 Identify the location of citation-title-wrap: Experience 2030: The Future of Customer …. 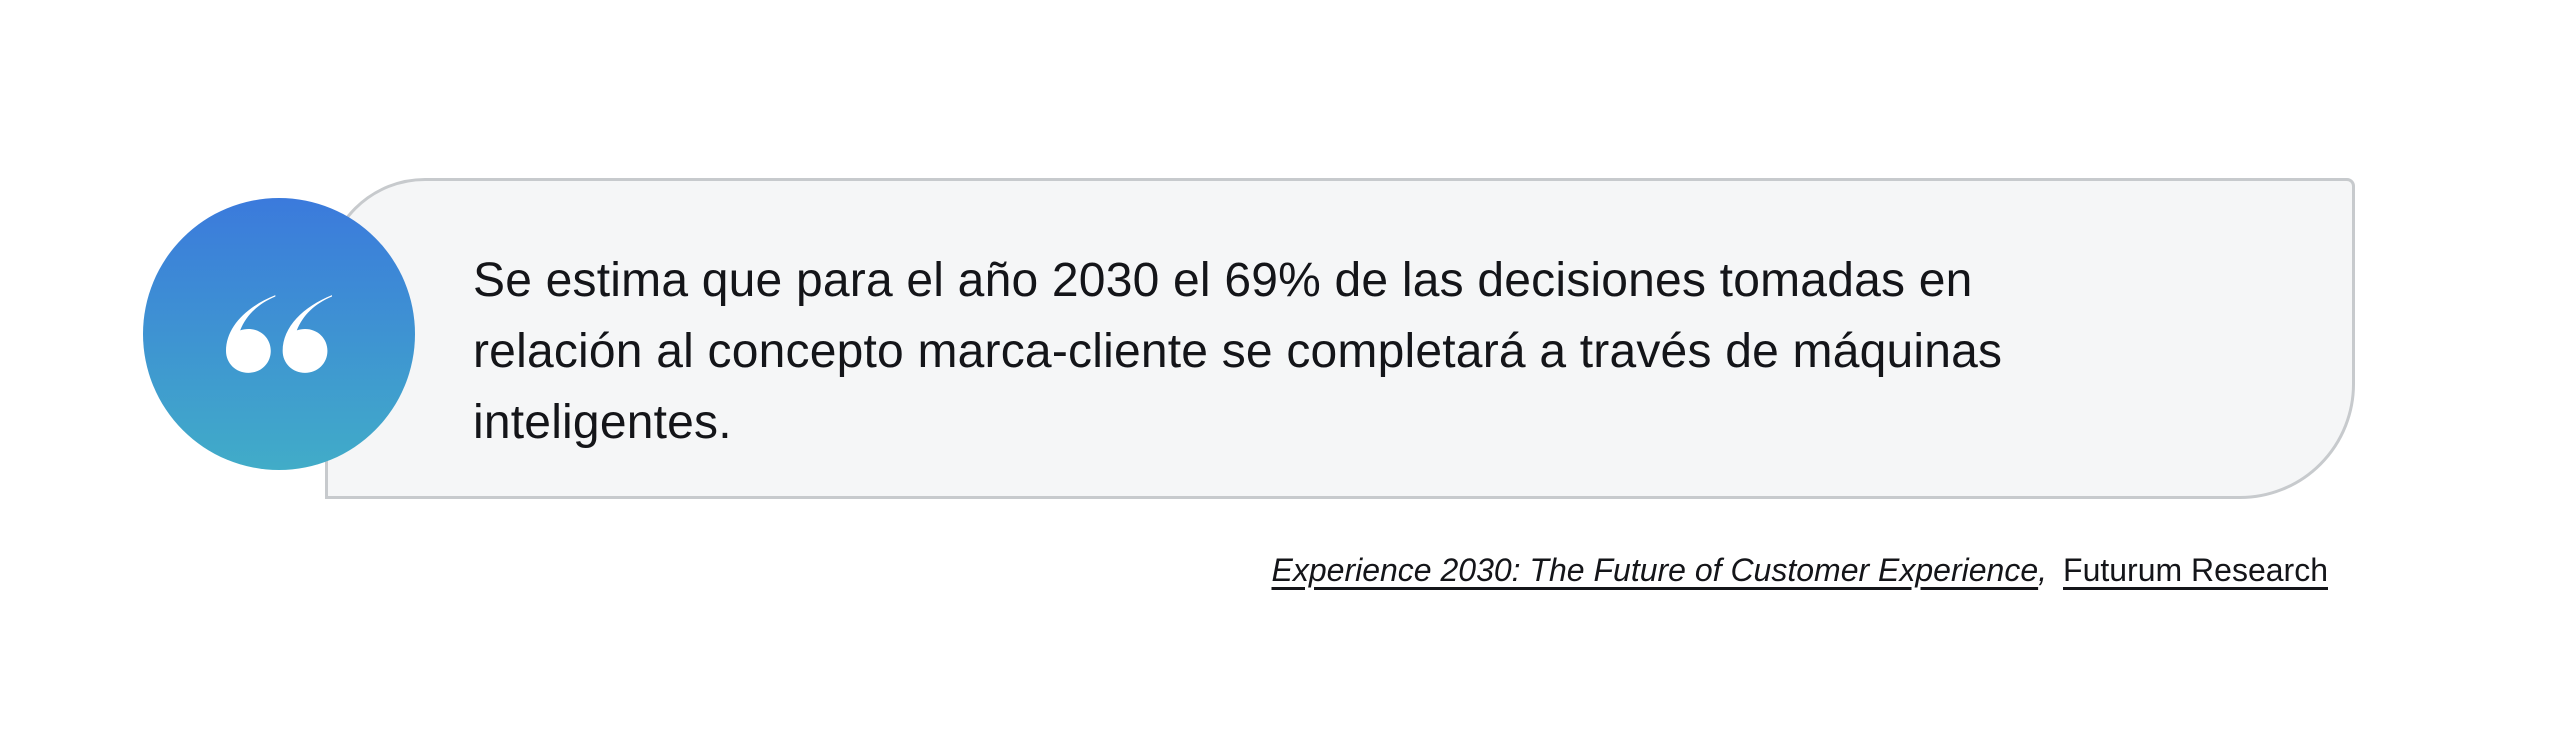
(1660, 570).